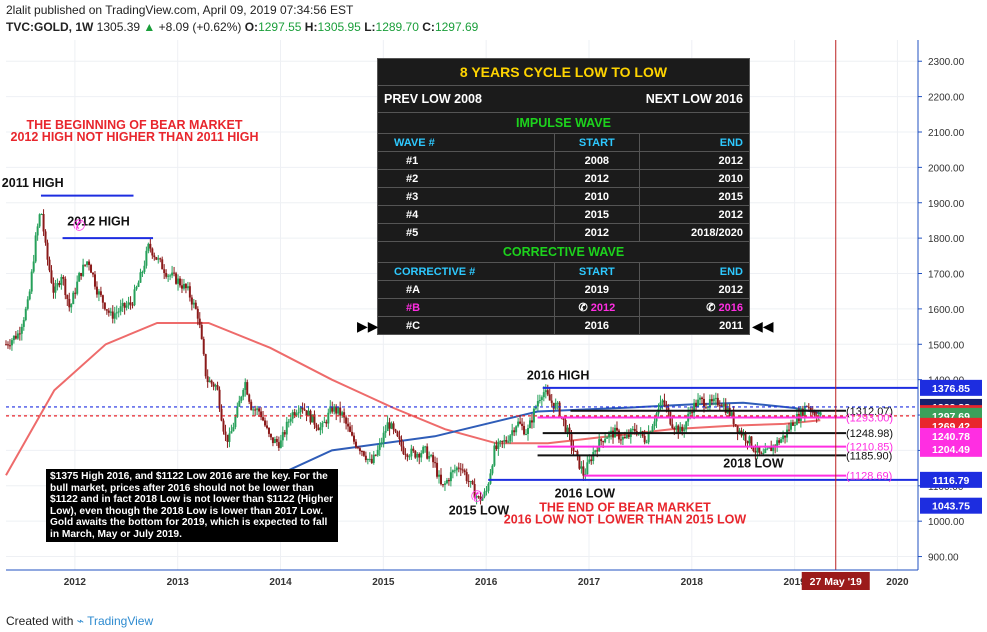 This screenshot has height=632, width=987. Describe the element at coordinates (466, 196) in the screenshot. I see `impulse-wave-3: #3` at that location.